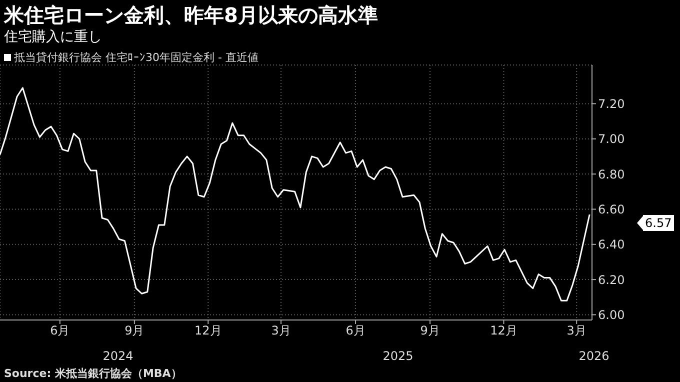 The height and width of the screenshot is (382, 680). Describe the element at coordinates (53, 37) in the screenshot. I see `chart-subtitle: 住宅購入に重し` at that location.